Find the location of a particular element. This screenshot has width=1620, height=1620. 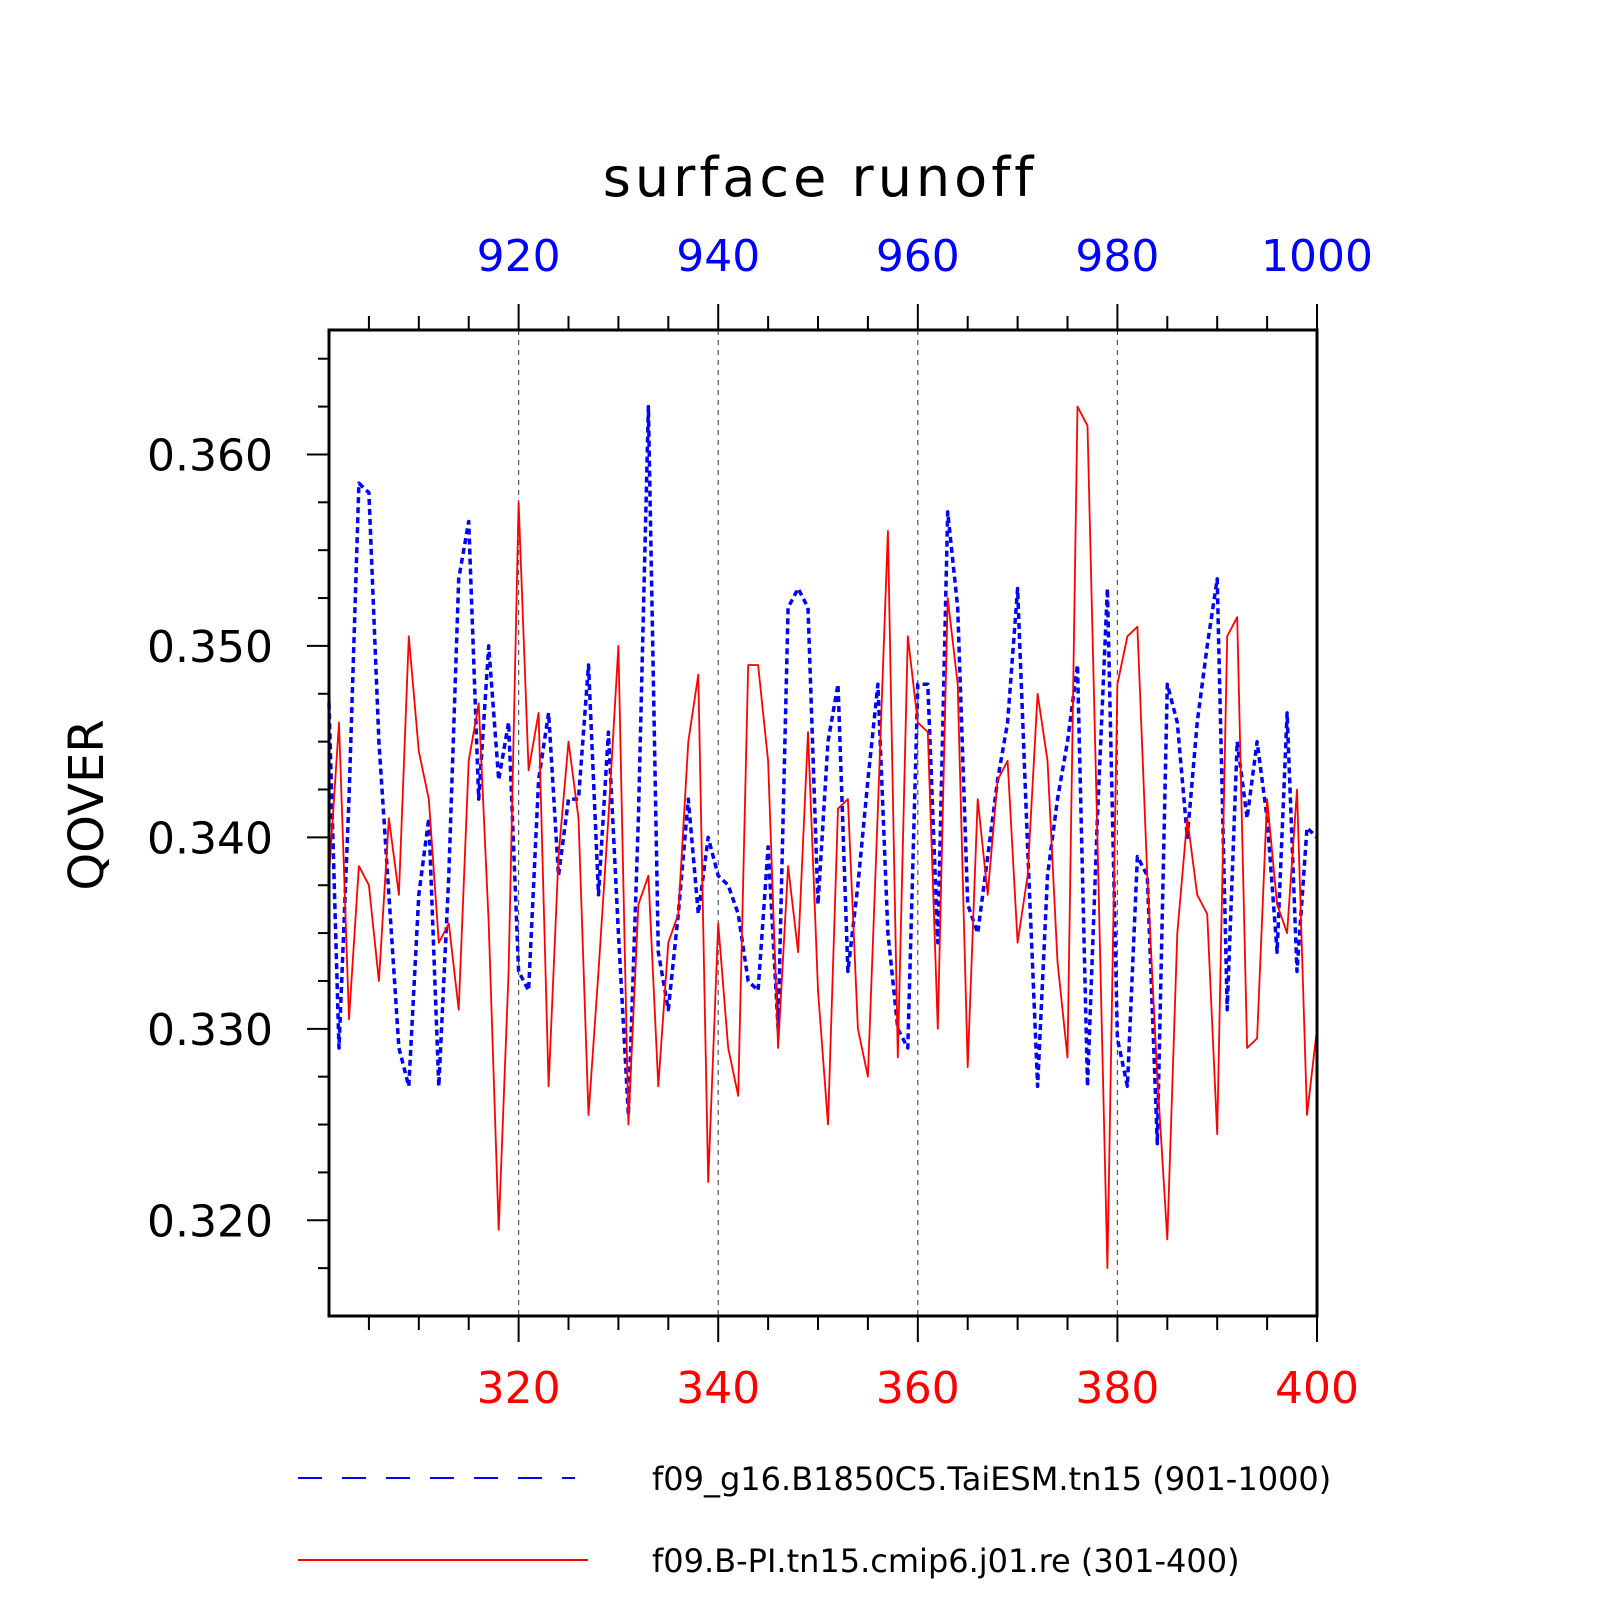

top-tick-label: 980 is located at coordinates (1117, 256).